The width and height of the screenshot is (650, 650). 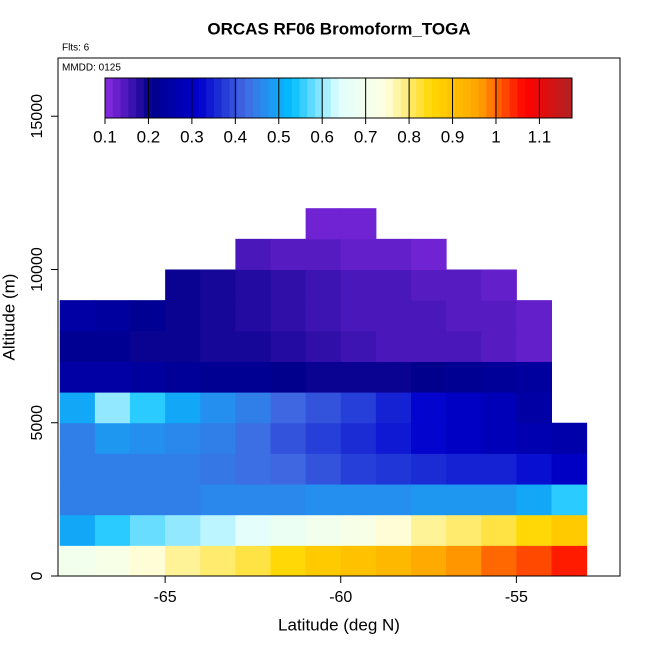 What do you see at coordinates (105, 136) in the screenshot?
I see `colorbar-tick-label: 0.1` at bounding box center [105, 136].